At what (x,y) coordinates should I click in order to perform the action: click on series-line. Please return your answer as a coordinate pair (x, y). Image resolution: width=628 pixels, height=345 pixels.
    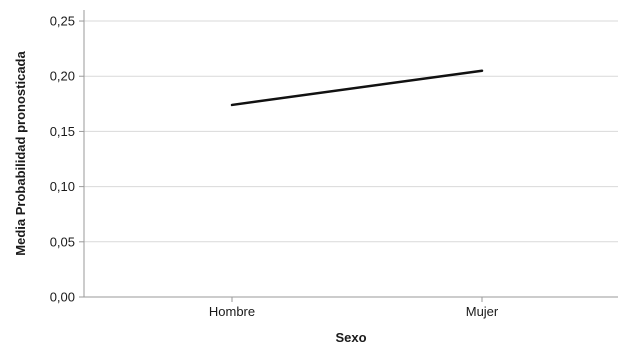
    Looking at the image, I should click on (357, 88).